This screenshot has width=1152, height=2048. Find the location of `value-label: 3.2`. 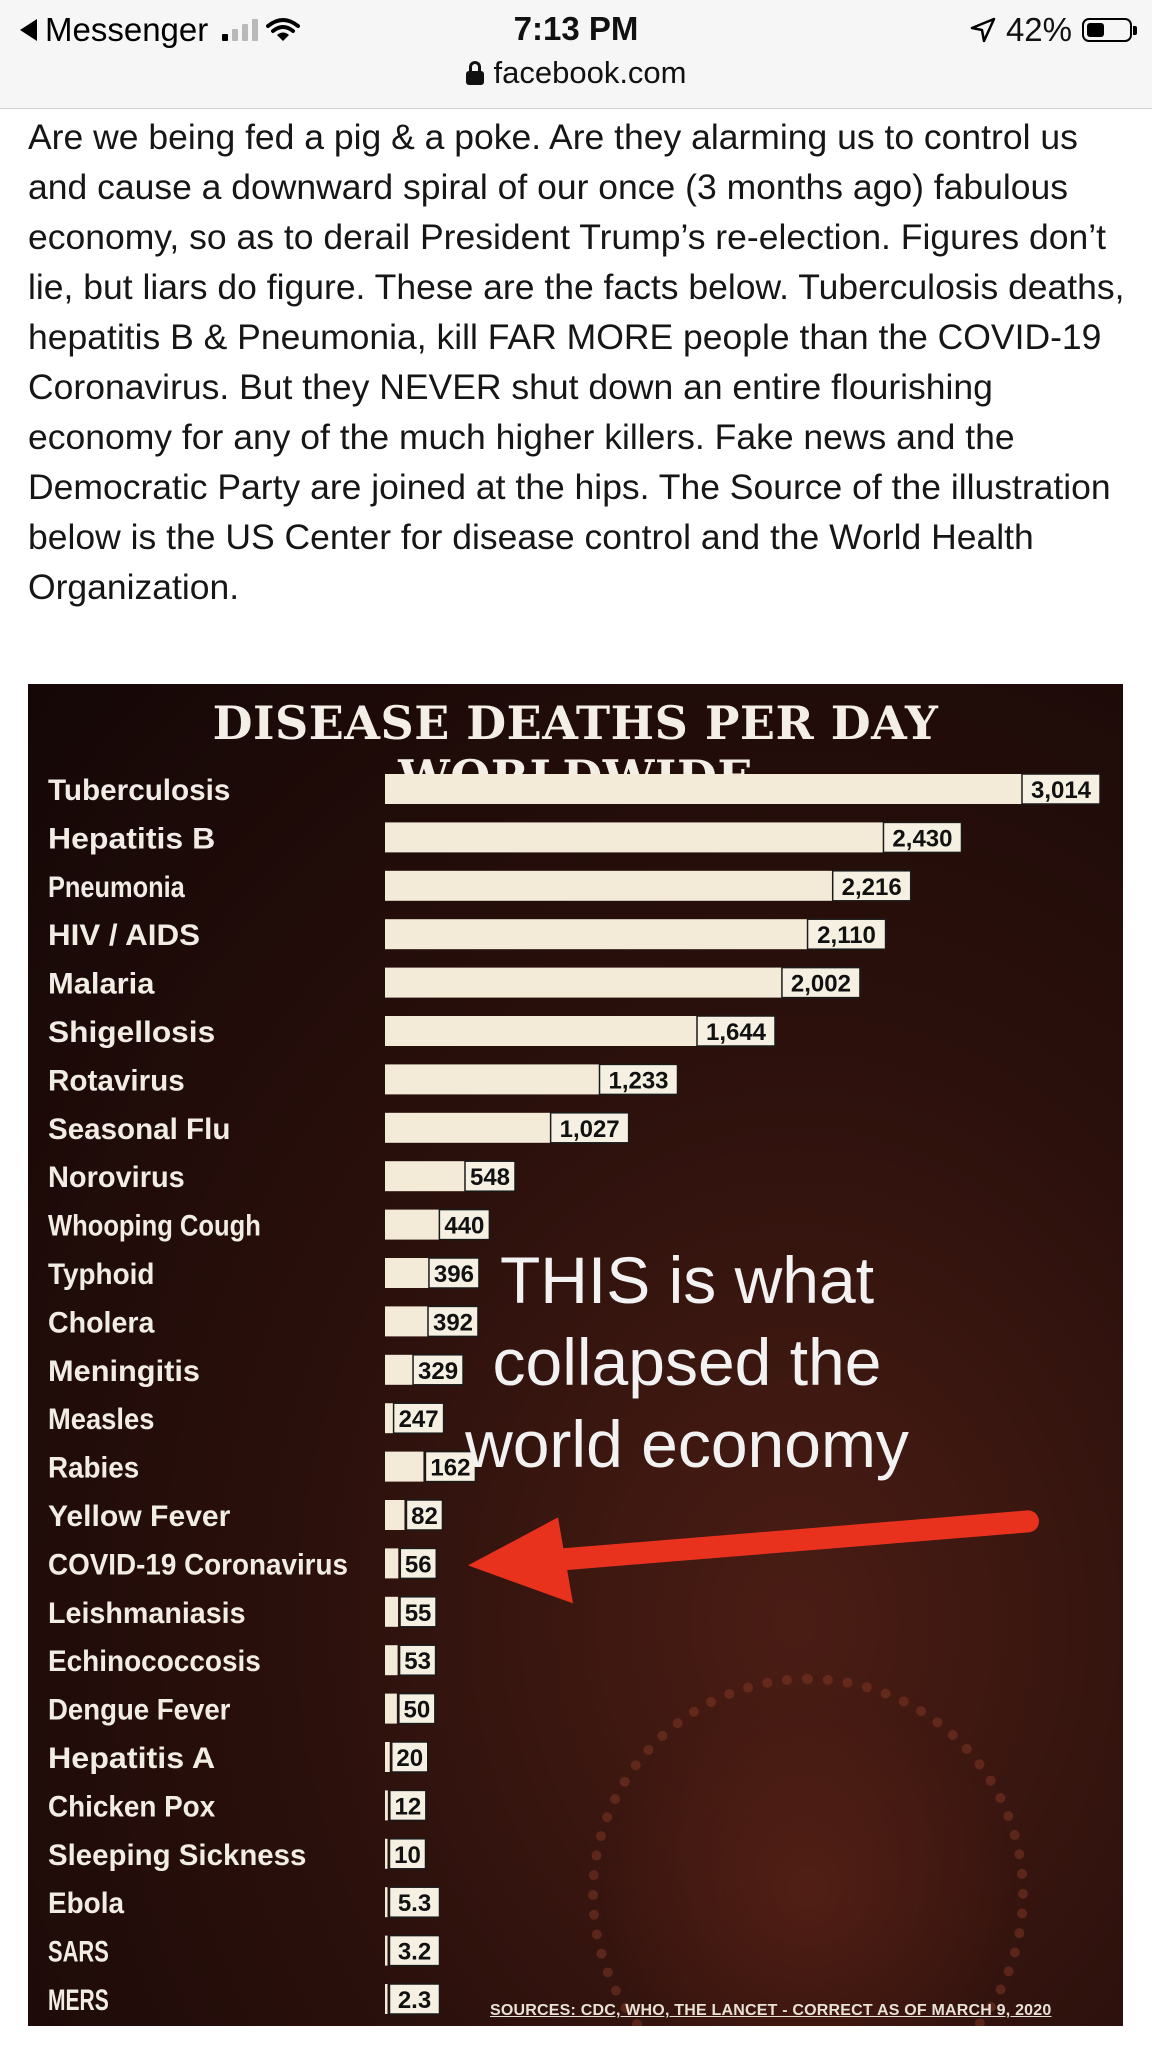

value-label: 3.2 is located at coordinates (414, 1952).